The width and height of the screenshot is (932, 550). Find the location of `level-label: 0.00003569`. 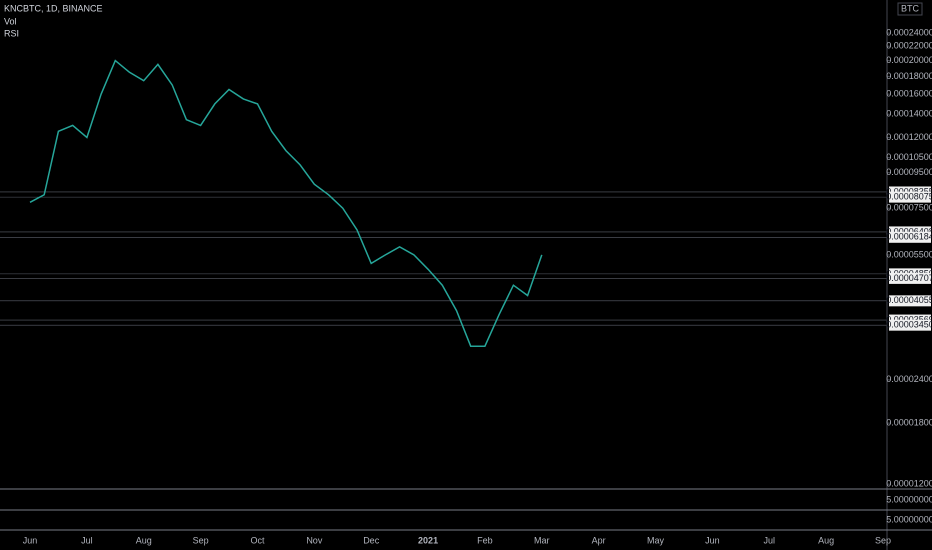

level-label: 0.00003569 is located at coordinates (909, 319).